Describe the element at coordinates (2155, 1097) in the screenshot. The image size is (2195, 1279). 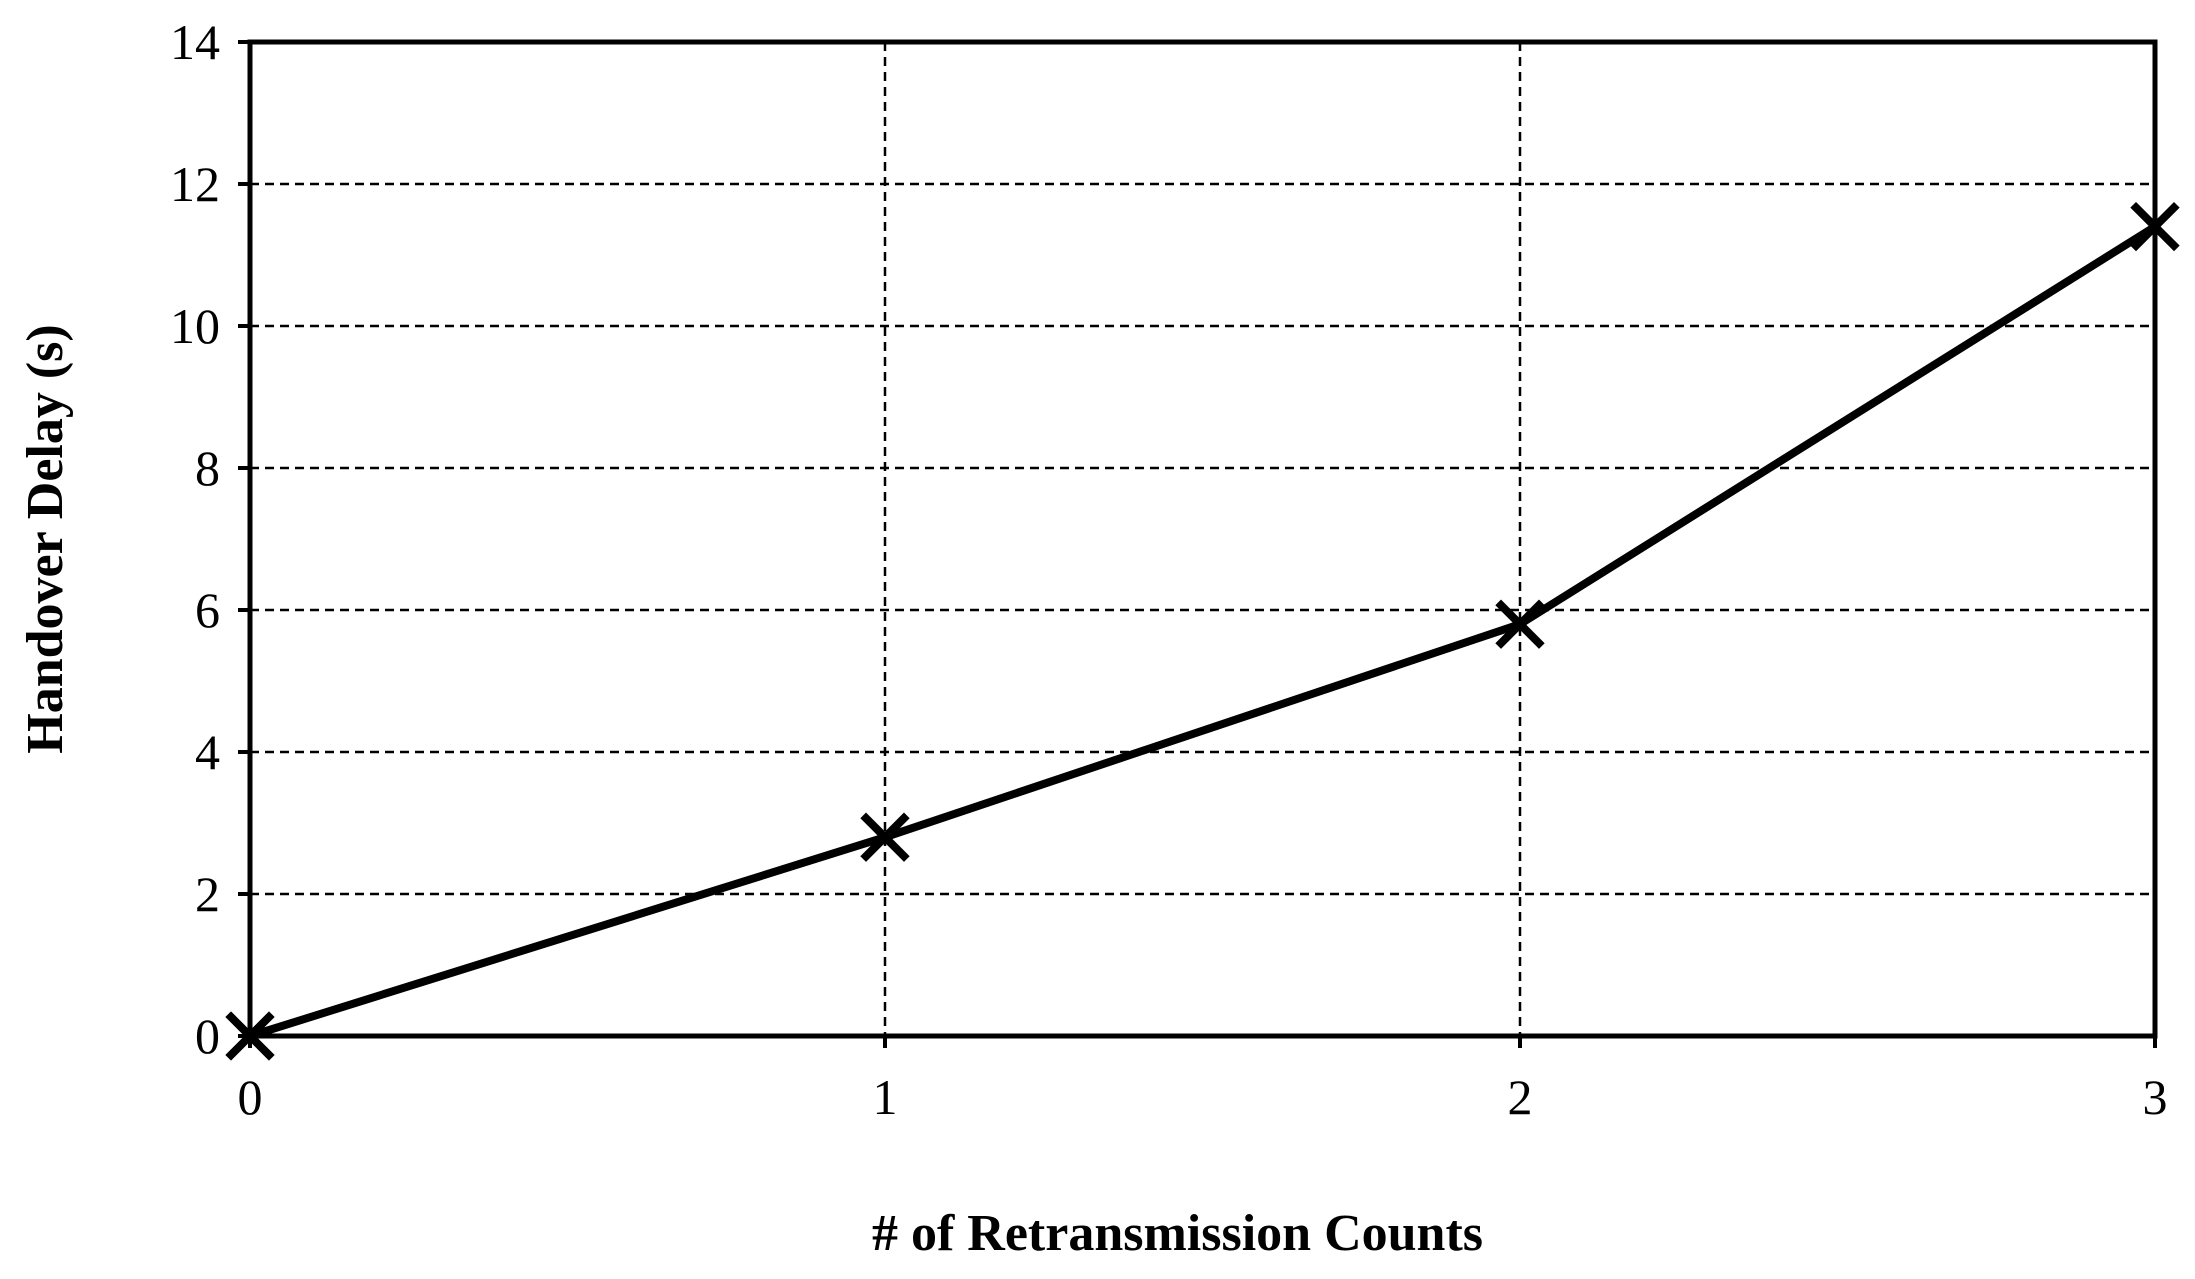
I see `x-tick-label: 3` at that location.